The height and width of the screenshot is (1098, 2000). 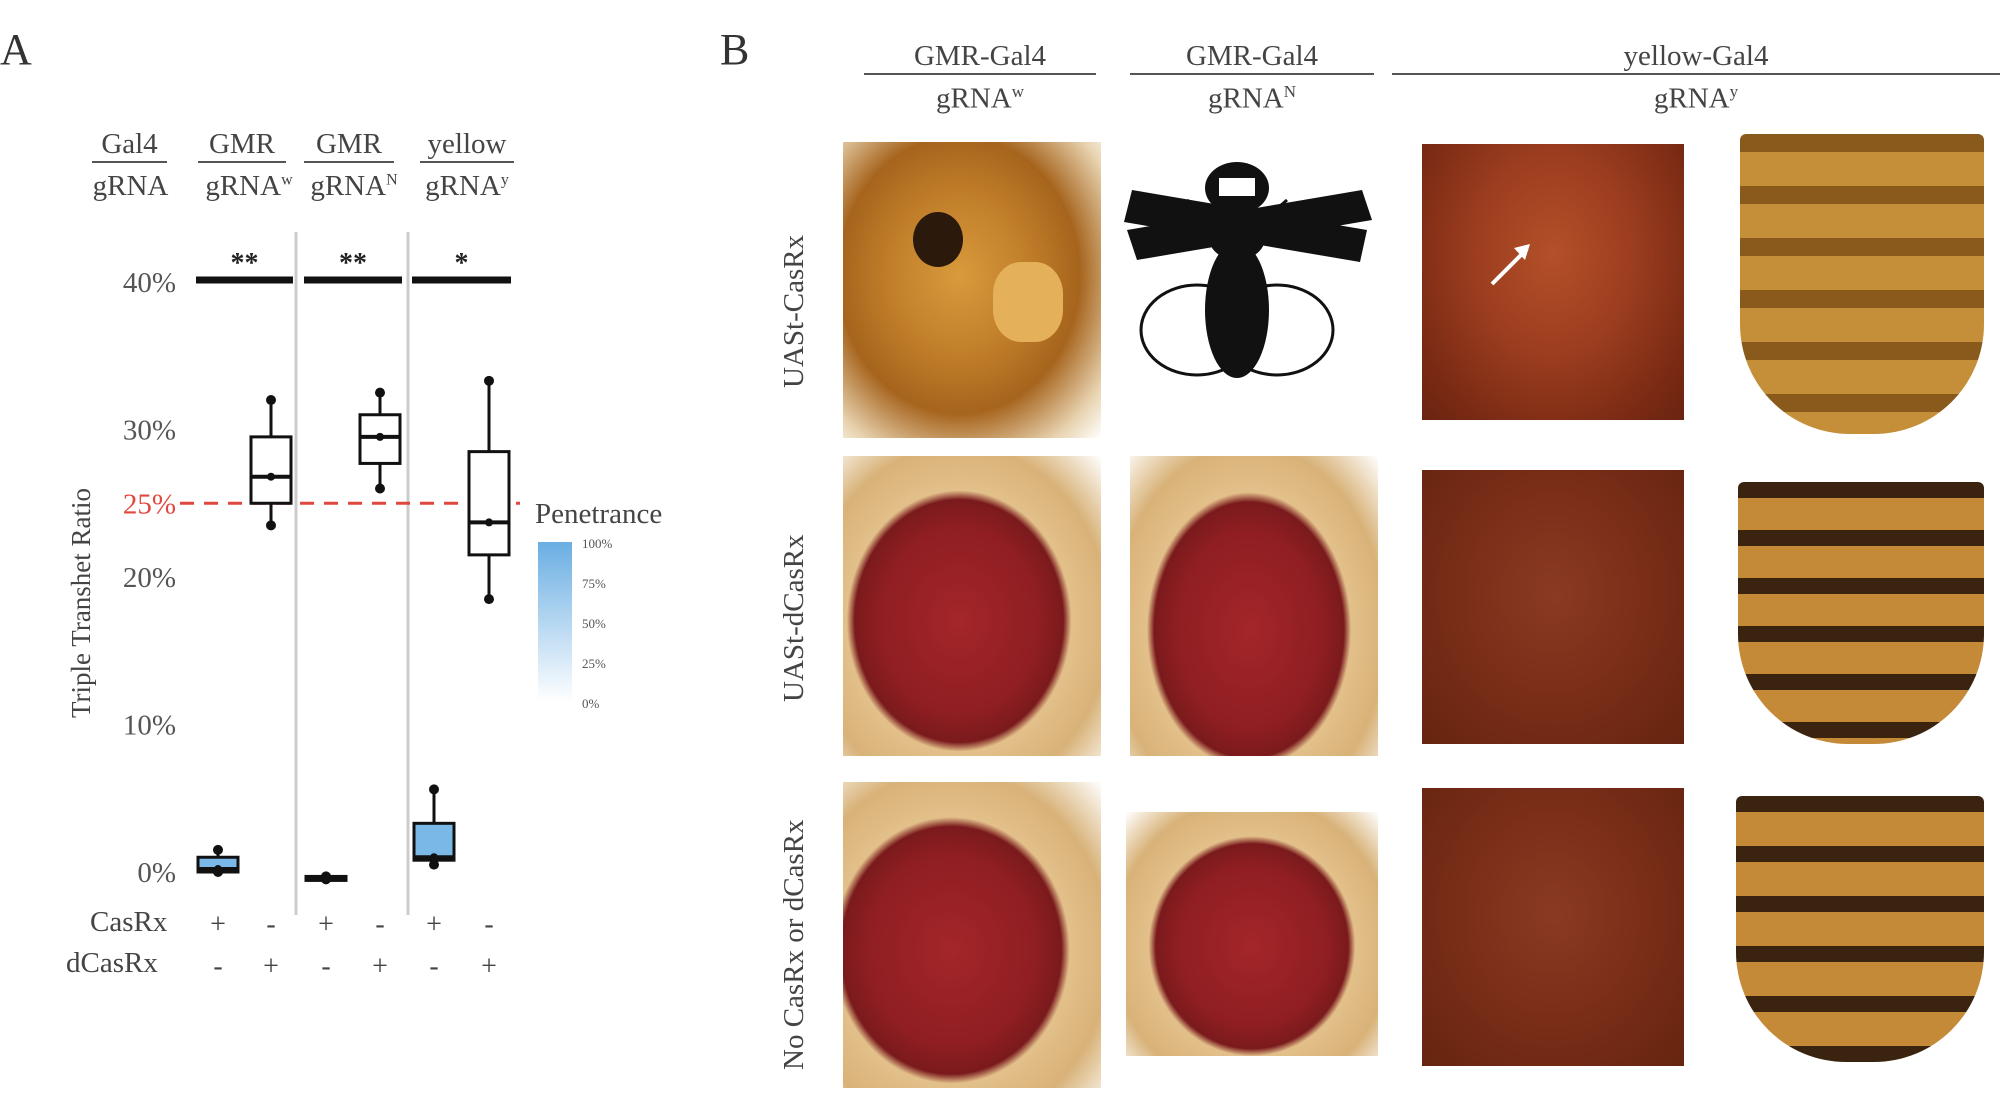 I want to click on eye-control-gmr-w-photo, so click(x=972, y=935).